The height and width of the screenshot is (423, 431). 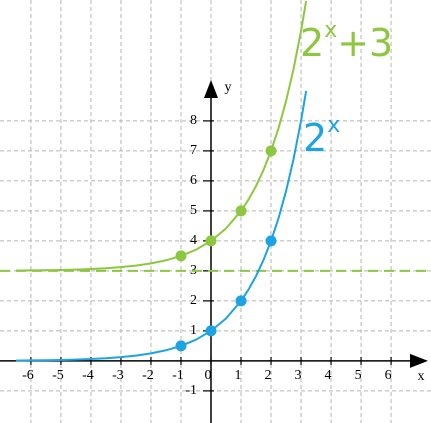 What do you see at coordinates (193, 120) in the screenshot?
I see `y-tick-label: 8` at bounding box center [193, 120].